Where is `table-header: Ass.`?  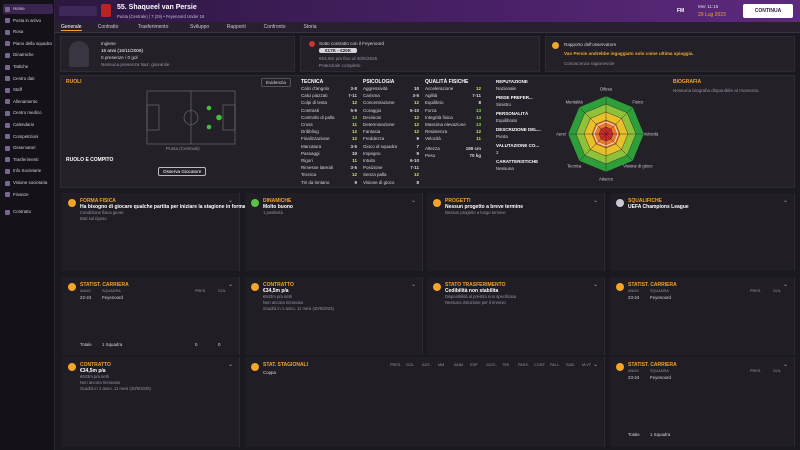 table-header: Ass. is located at coordinates (426, 365).